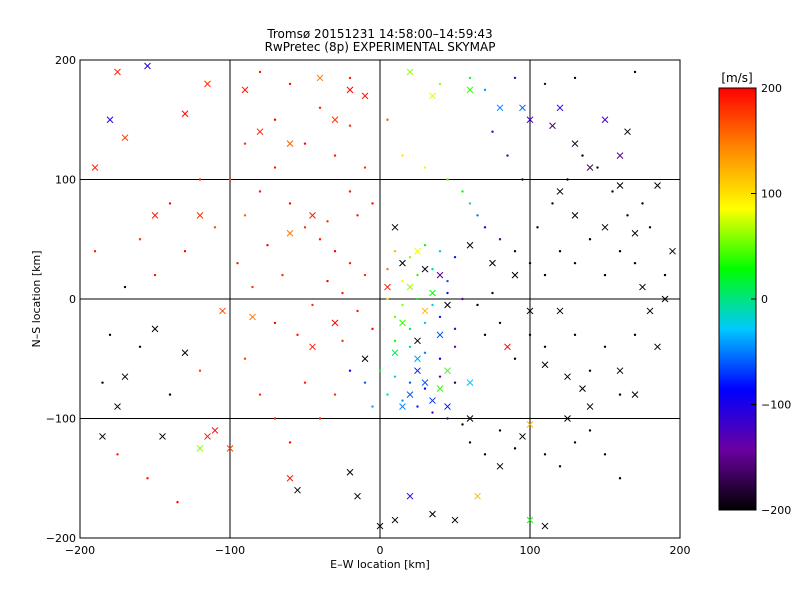 The width and height of the screenshot is (800, 600). I want to click on x-tick-label: −100, so click(230, 550).